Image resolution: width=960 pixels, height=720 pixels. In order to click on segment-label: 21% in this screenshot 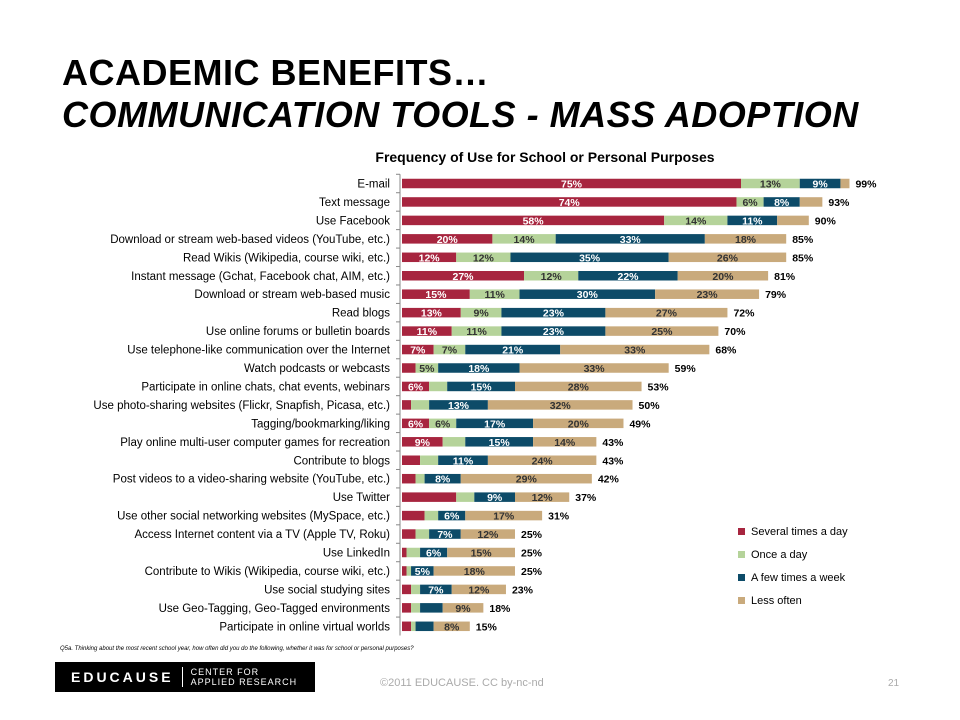, I will do `click(513, 351)`.